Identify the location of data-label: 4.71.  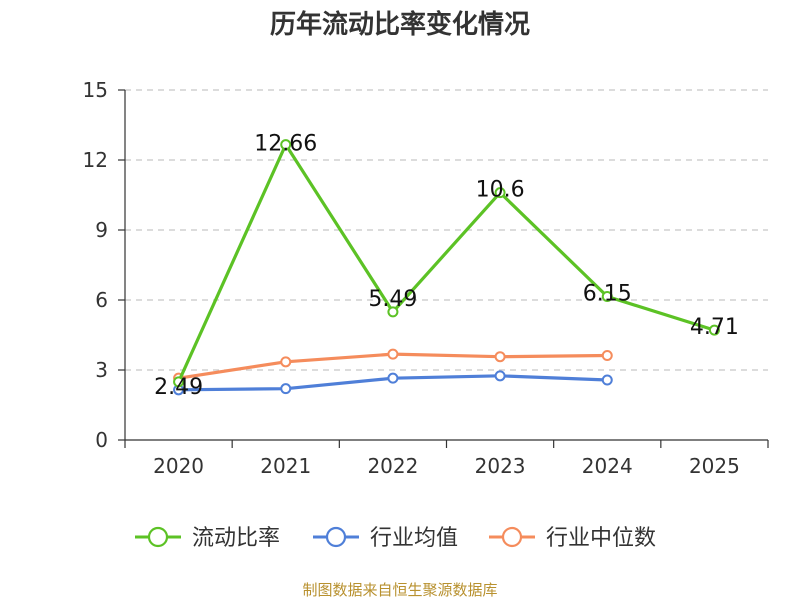
(714, 327).